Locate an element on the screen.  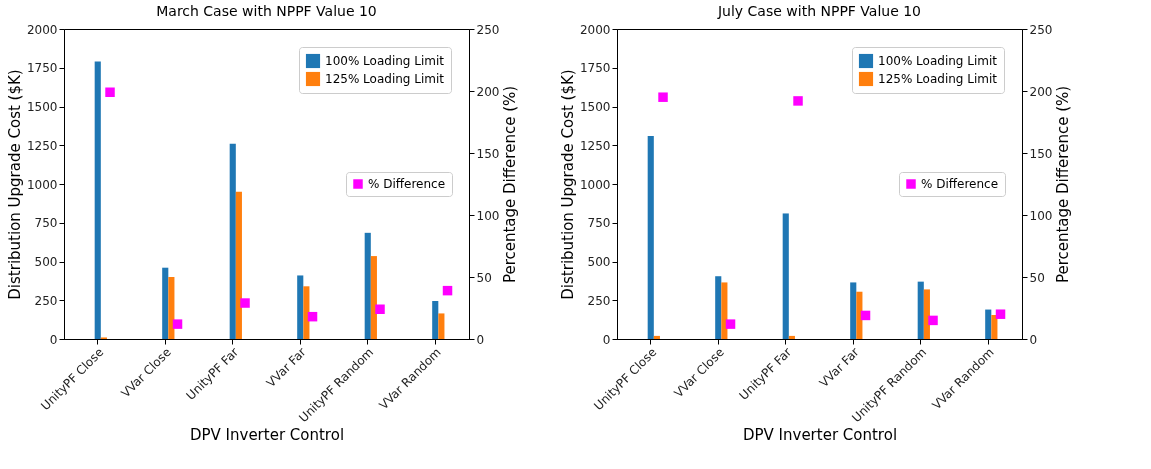
chart-title: March Case with NPPF Value 10 is located at coordinates (266, 11).